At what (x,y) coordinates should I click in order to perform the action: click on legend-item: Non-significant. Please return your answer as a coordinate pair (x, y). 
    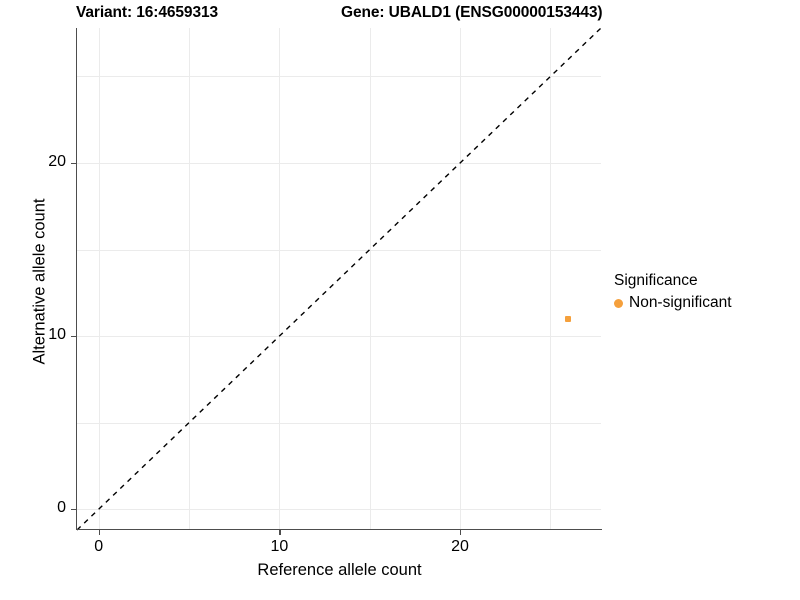
    Looking at the image, I should click on (704, 303).